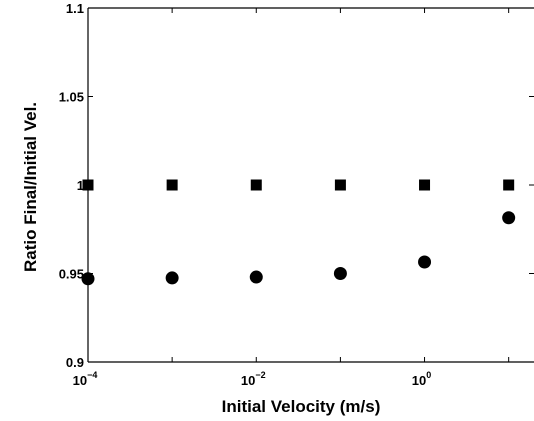 The height and width of the screenshot is (421, 534). I want to click on y-tick-label: 0.95, so click(71, 274).